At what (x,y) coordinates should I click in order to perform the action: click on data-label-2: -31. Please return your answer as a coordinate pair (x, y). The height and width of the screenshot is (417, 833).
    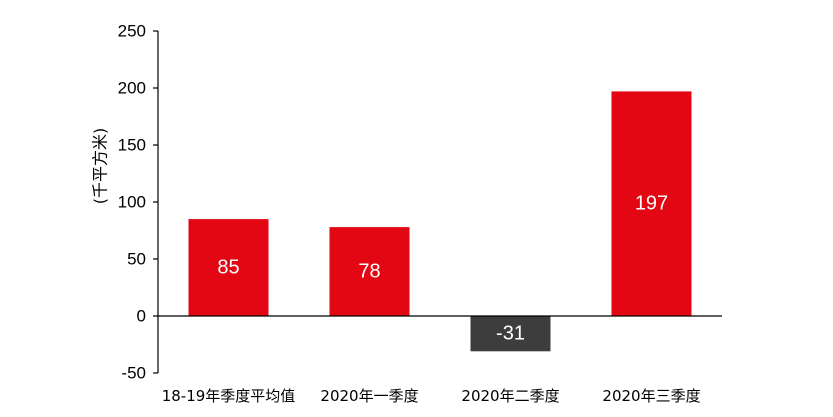
    Looking at the image, I should click on (510, 334).